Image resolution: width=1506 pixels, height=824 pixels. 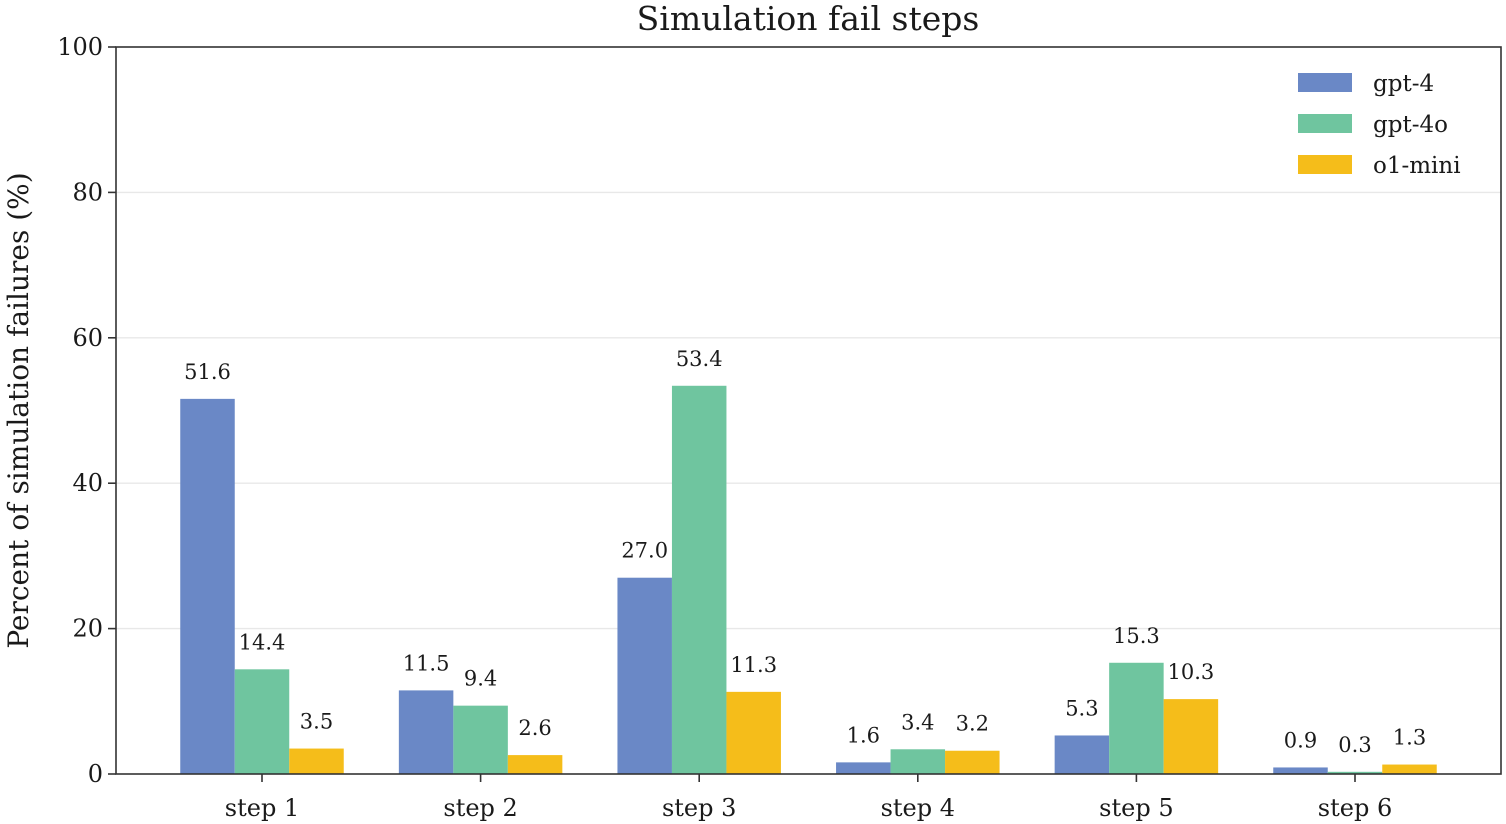 I want to click on legend-label: o1-mini, so click(x=1417, y=166).